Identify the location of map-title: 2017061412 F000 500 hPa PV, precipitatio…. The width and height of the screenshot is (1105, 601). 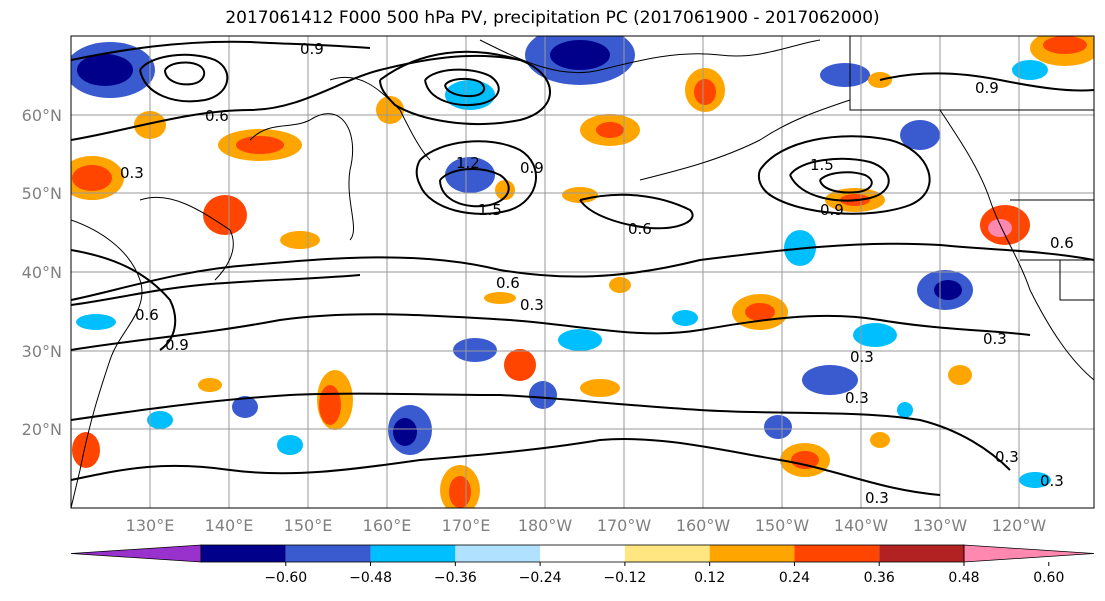
(552, 18).